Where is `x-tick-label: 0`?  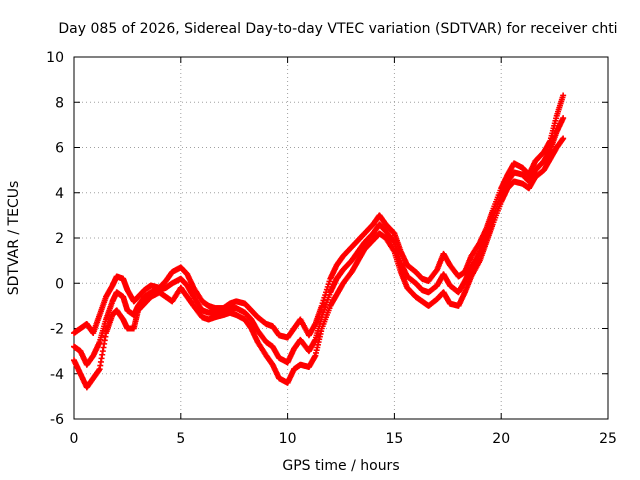
x-tick-label: 0 is located at coordinates (74, 439).